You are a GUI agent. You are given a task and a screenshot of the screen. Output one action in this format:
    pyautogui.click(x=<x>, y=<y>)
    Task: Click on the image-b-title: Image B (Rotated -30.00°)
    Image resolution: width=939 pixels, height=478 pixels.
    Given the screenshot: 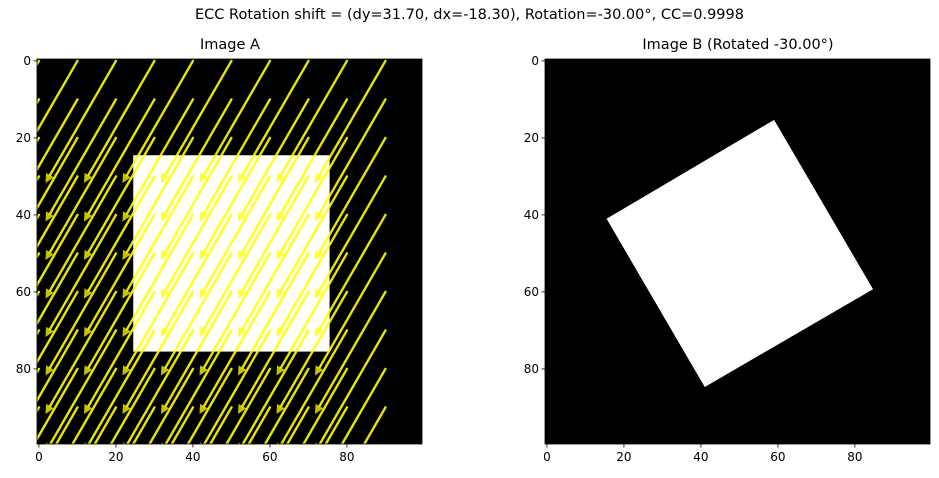 What is the action you would take?
    pyautogui.click(x=738, y=45)
    